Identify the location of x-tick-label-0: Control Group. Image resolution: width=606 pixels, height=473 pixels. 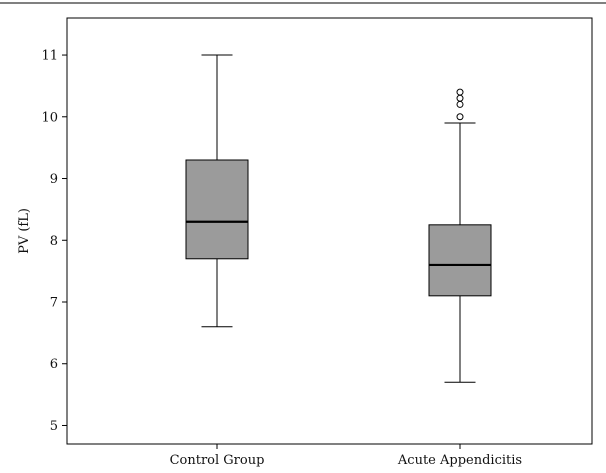
(217, 460).